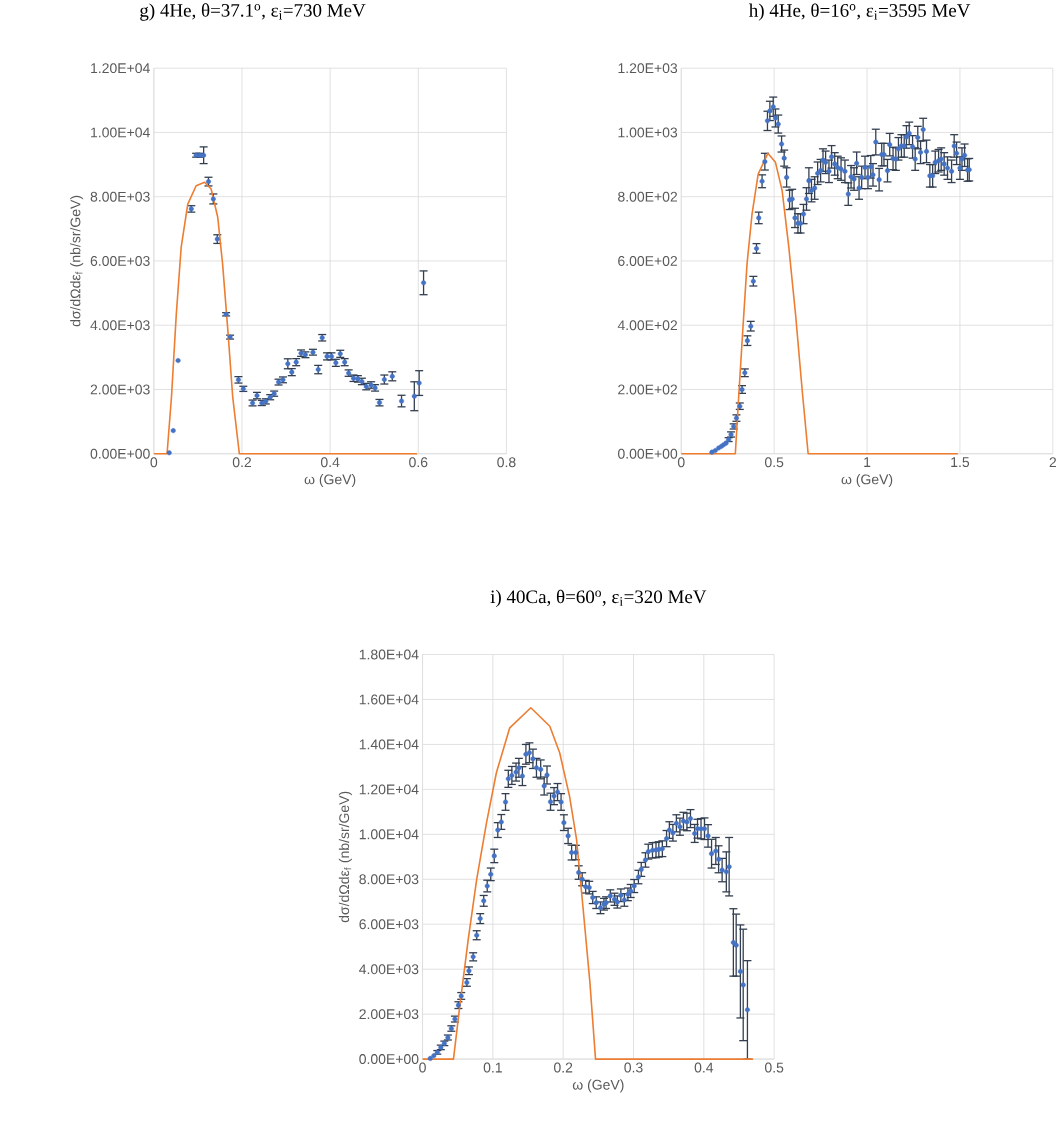 The image size is (1062, 1144). What do you see at coordinates (647, 325) in the screenshot?
I see `y-tick-label: 4.00E+02` at bounding box center [647, 325].